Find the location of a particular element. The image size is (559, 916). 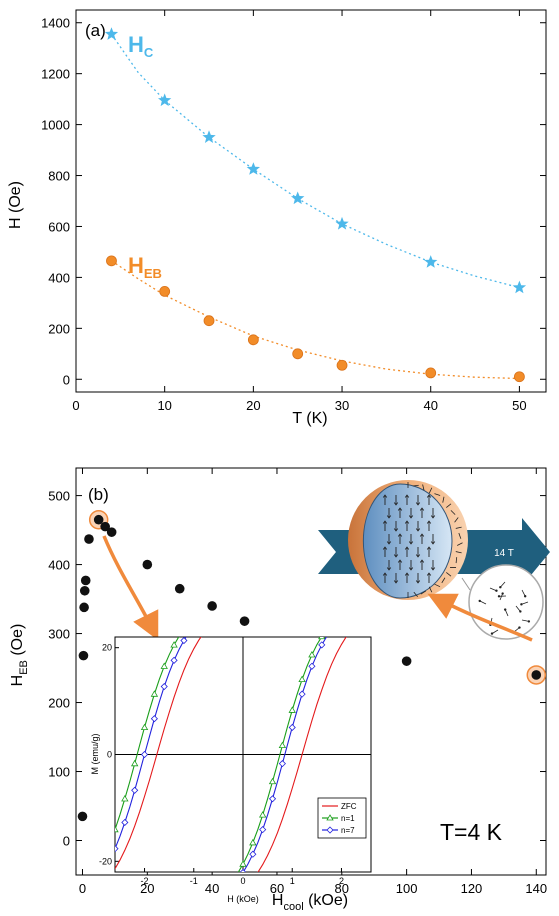

panel-a-x-axis-label: T (K) is located at coordinates (309, 418).